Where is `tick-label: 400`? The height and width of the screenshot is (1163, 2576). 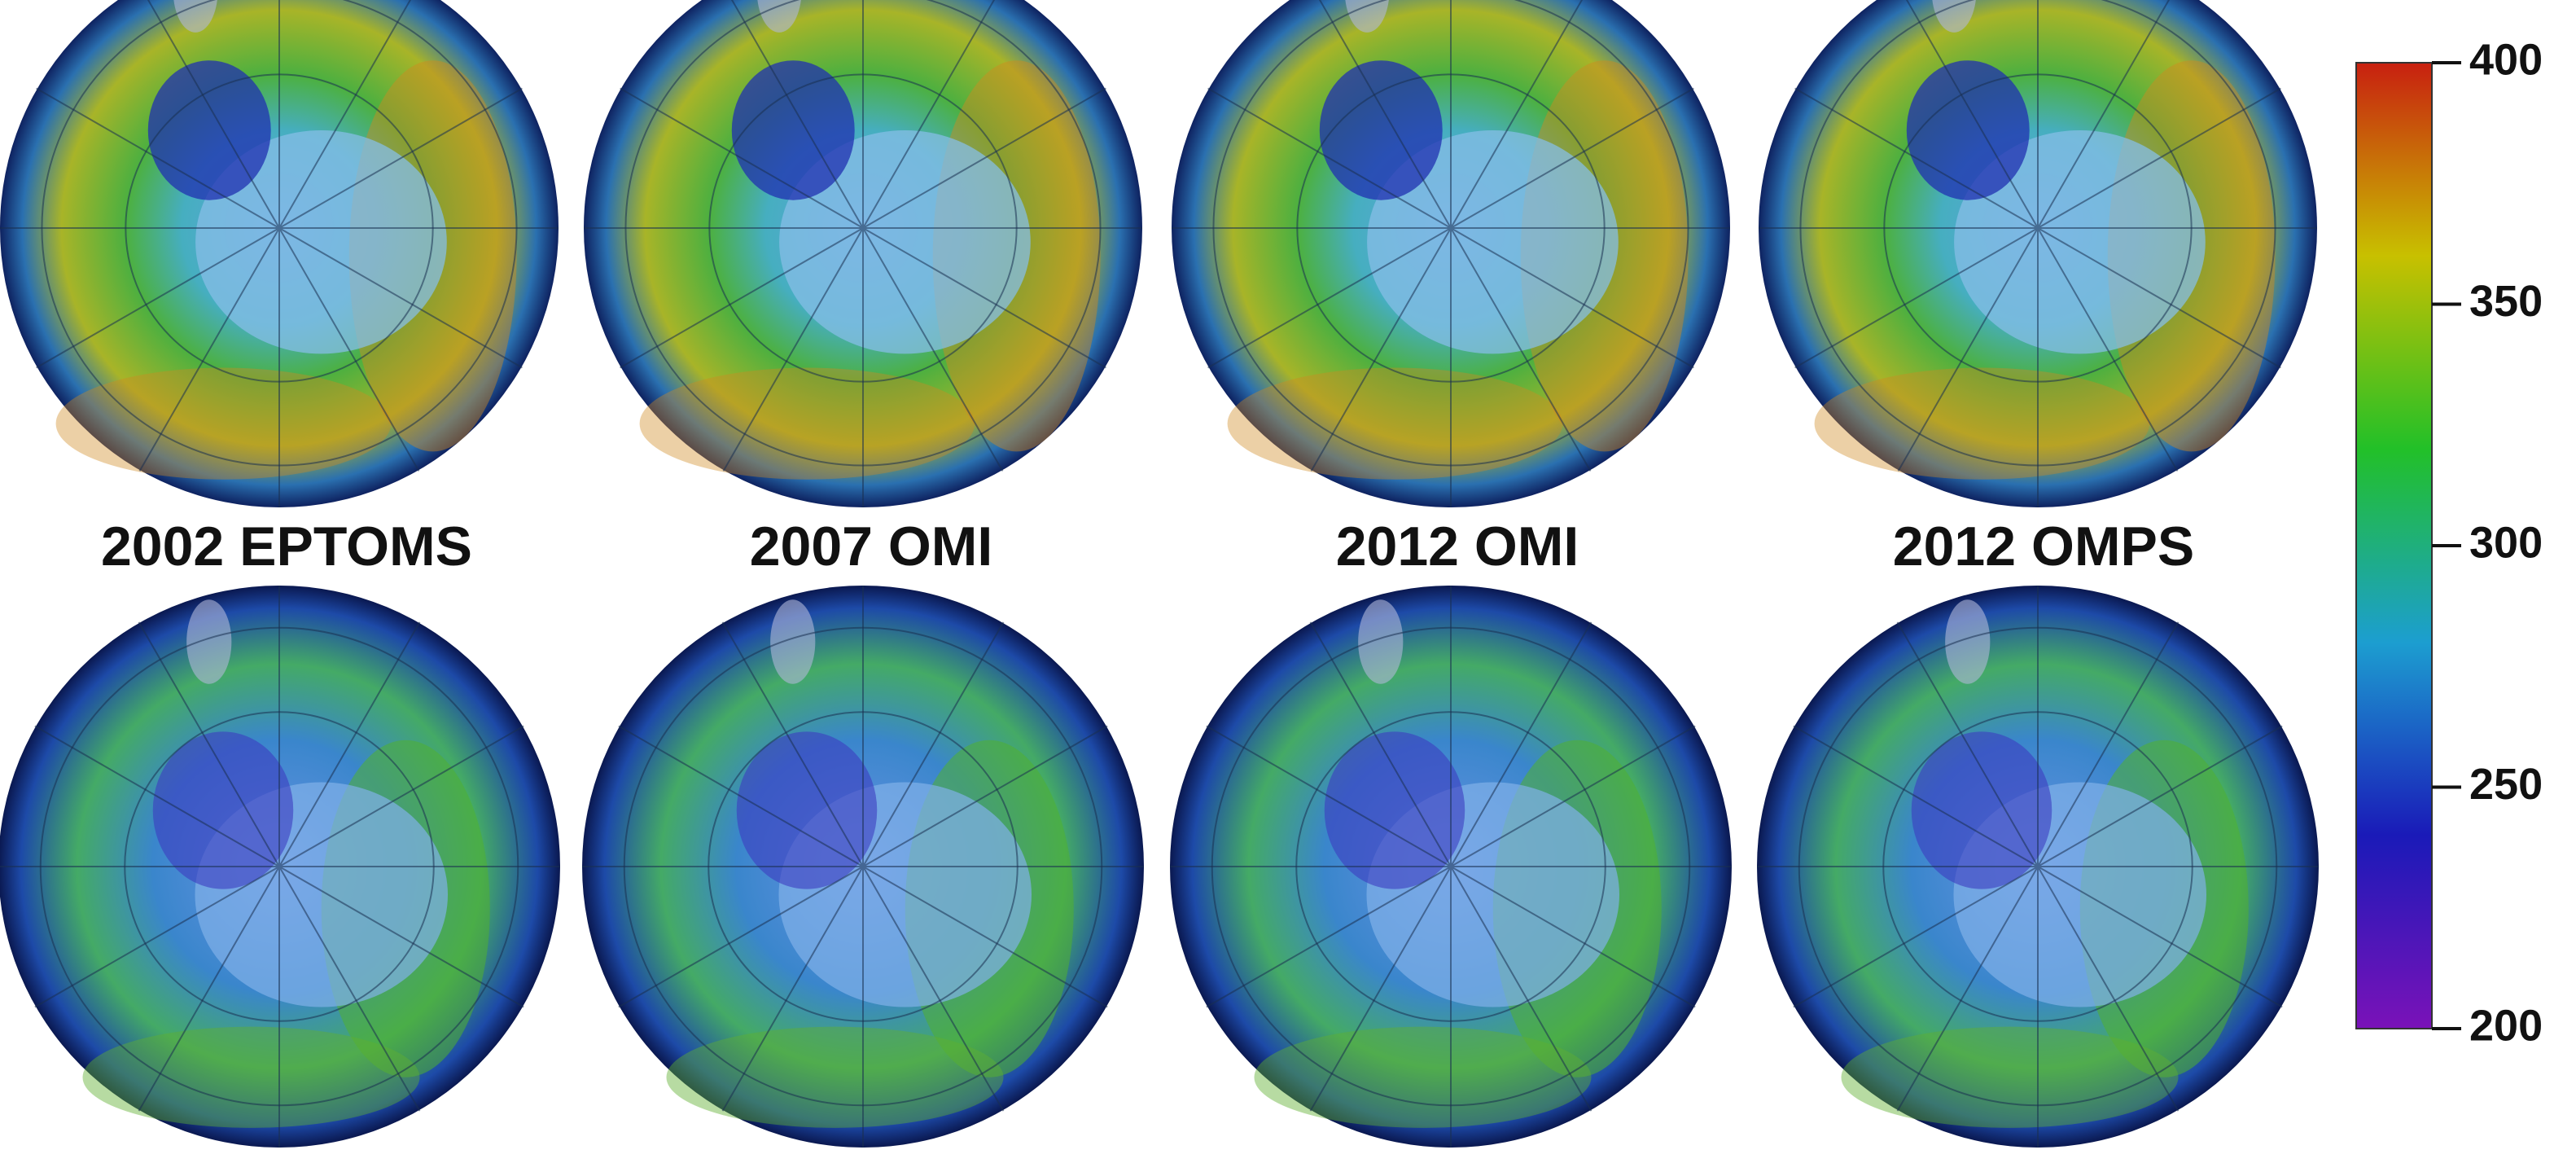 tick-label: 400 is located at coordinates (2506, 59).